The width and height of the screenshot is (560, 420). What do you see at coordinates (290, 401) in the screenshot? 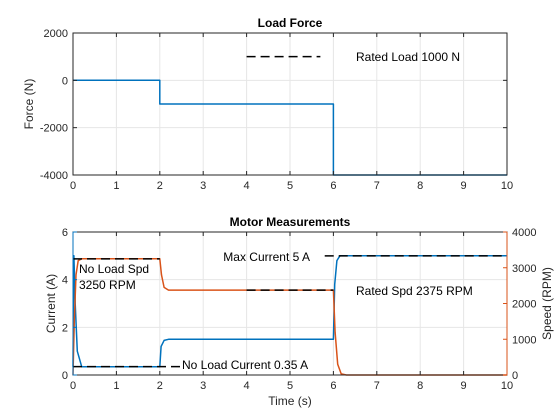
I see `x-axis-label: Time (s)` at bounding box center [290, 401].